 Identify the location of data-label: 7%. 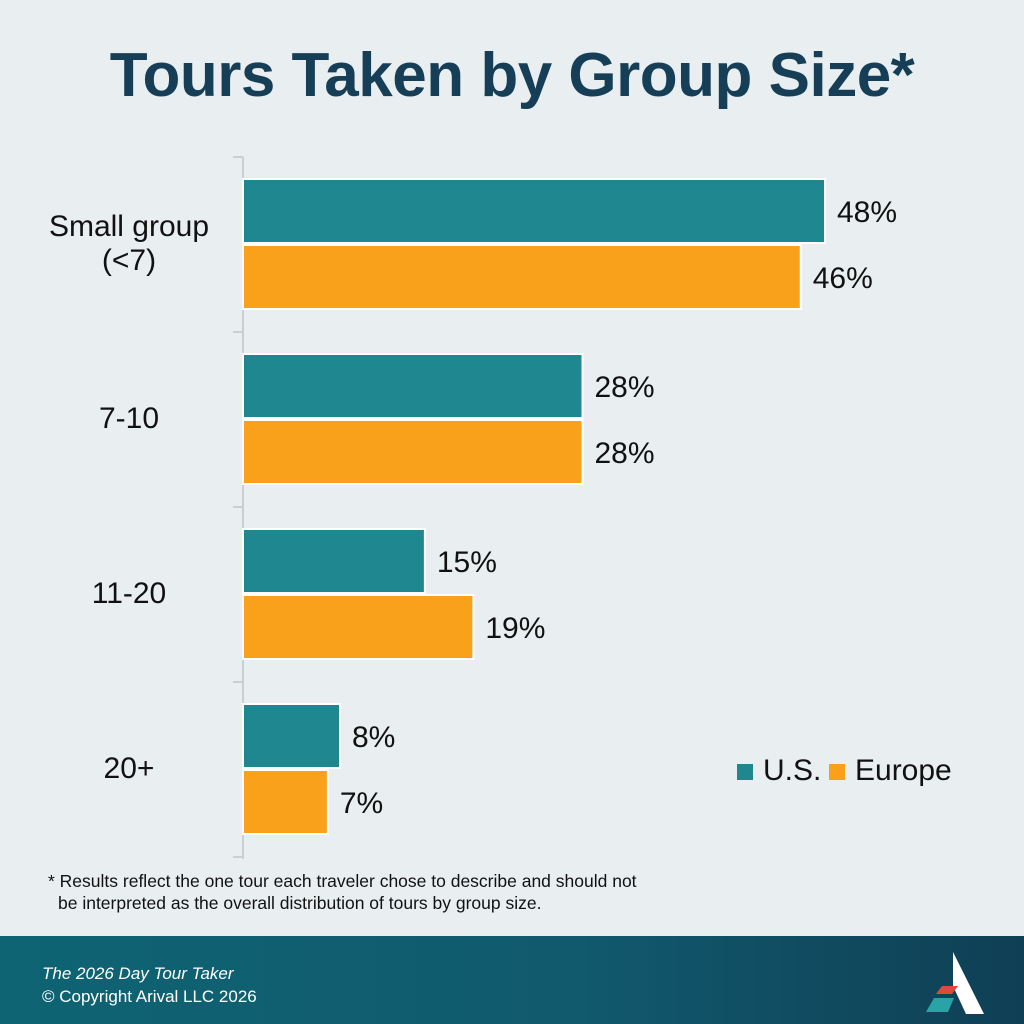
(361, 803).